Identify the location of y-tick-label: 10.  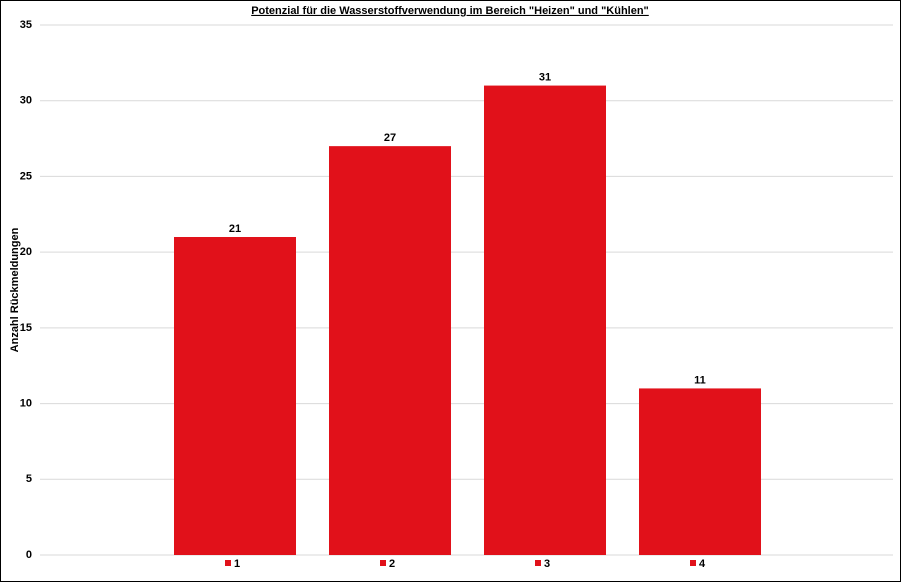
(26, 403).